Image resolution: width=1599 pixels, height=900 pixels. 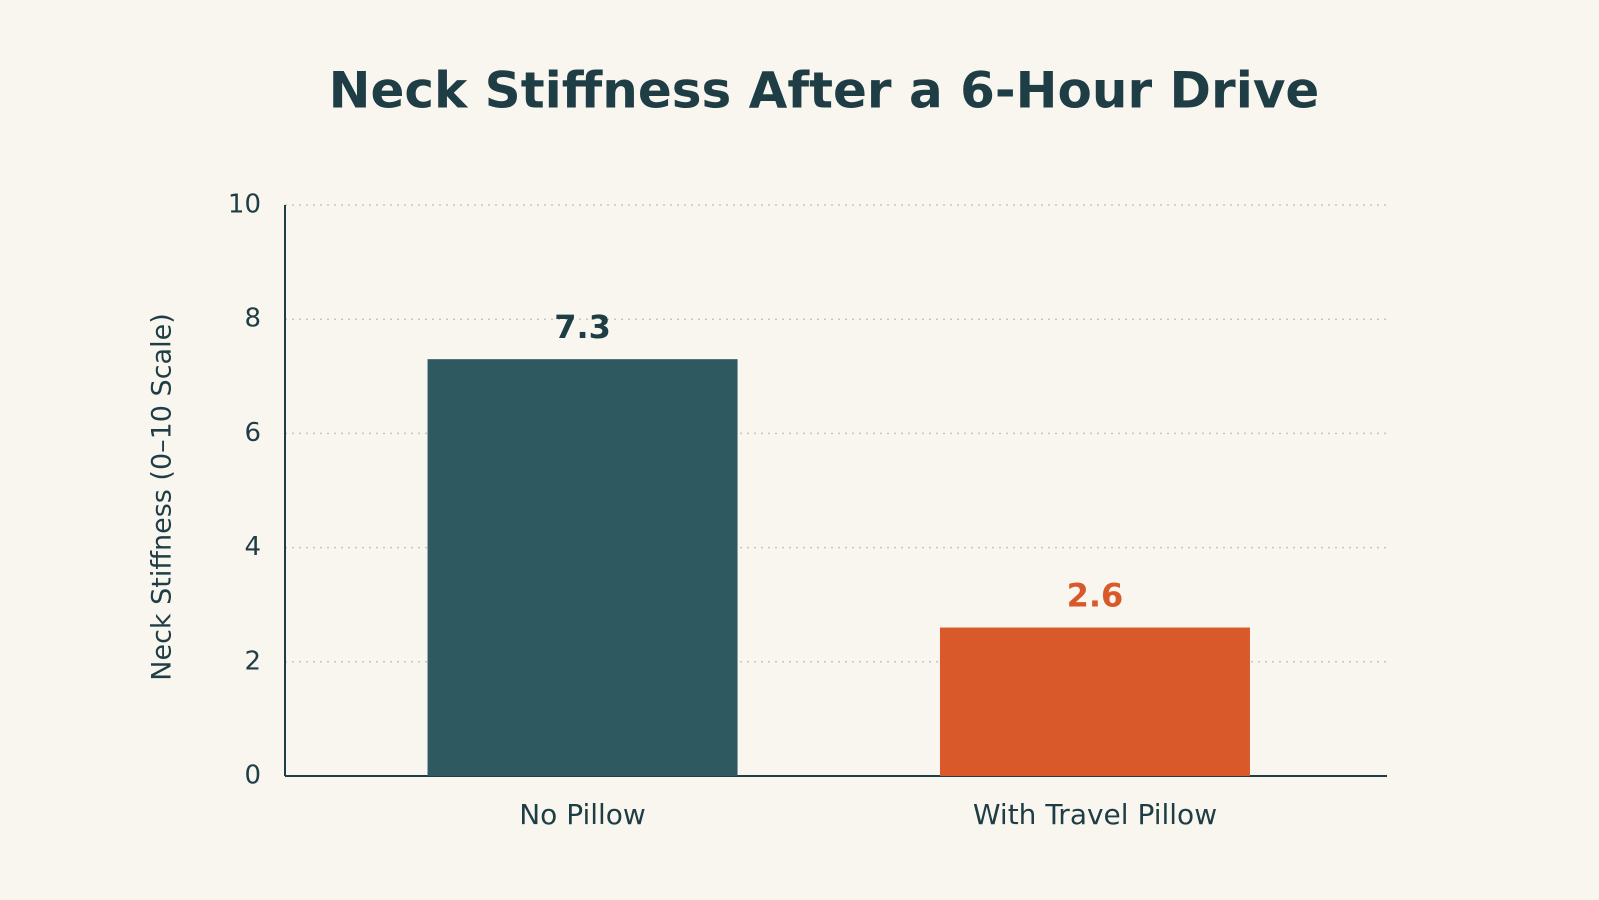 What do you see at coordinates (252, 547) in the screenshot?
I see `y-tick-label: 4` at bounding box center [252, 547].